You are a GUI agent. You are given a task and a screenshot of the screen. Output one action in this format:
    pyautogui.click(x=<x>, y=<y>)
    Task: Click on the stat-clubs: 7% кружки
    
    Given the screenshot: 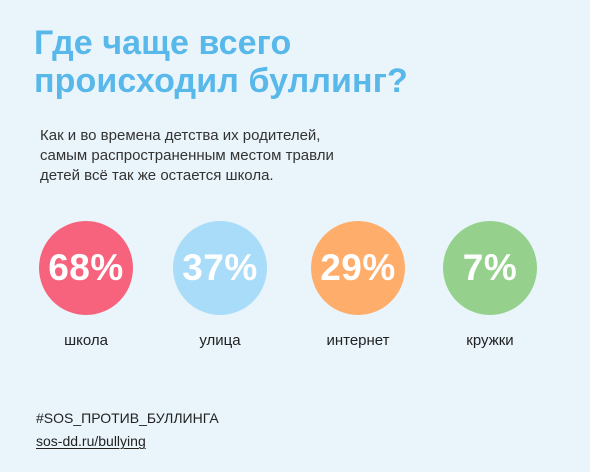 What is the action you would take?
    pyautogui.click(x=493, y=286)
    